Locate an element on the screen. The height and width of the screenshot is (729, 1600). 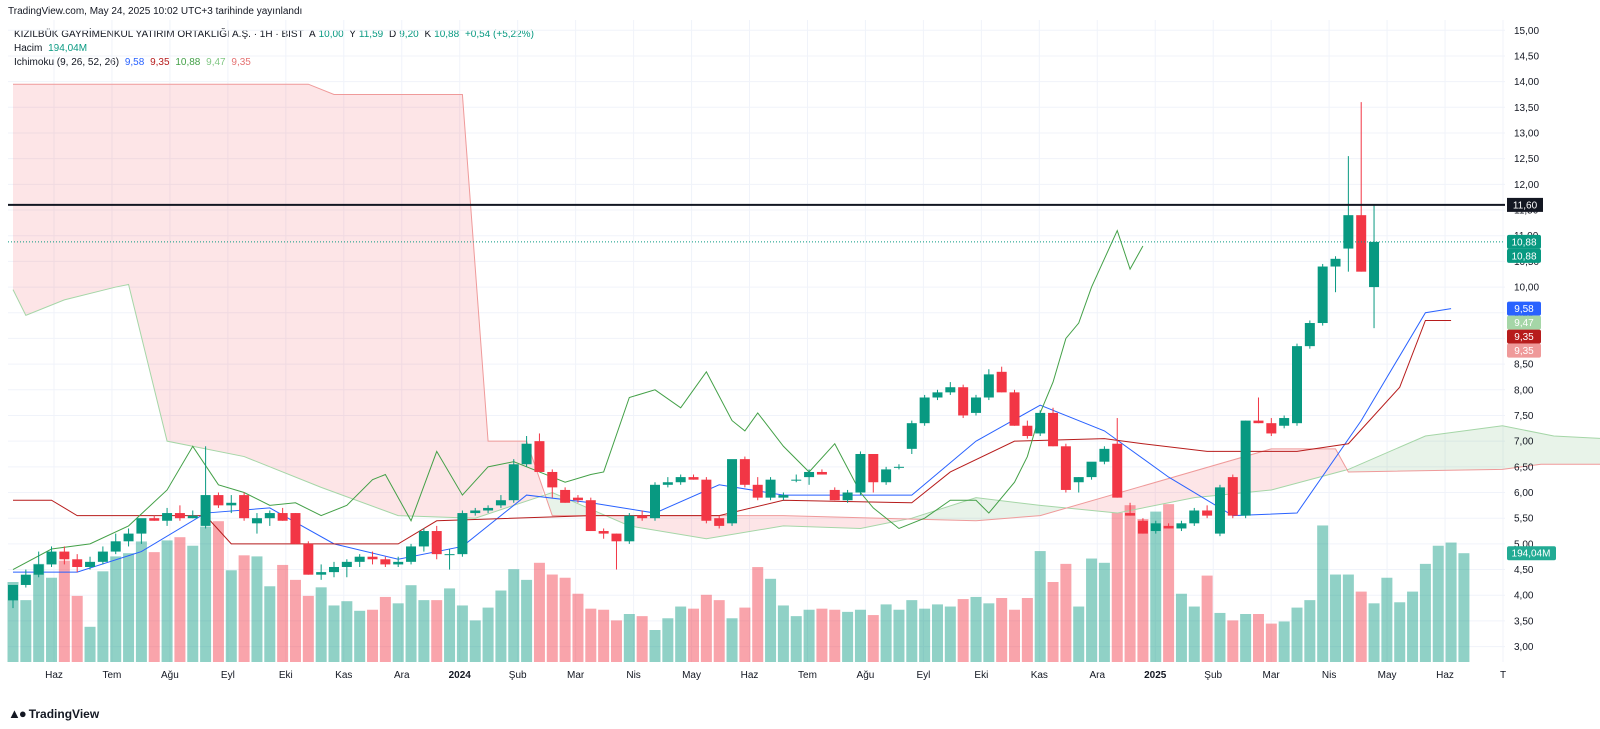
x-tick-label: Eyl is located at coordinates (228, 675).